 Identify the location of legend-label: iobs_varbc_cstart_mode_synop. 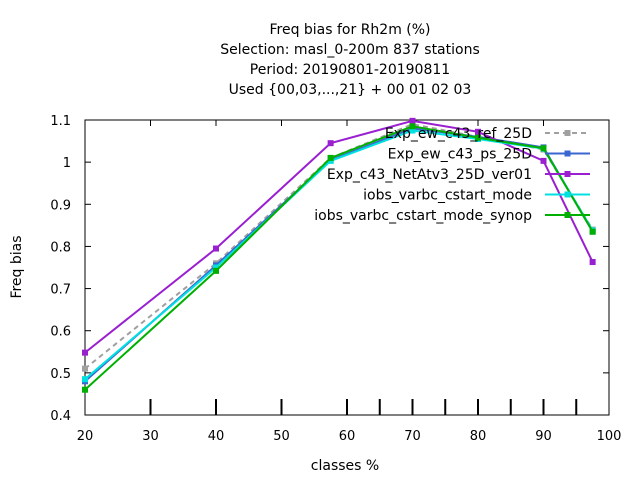
(423, 216).